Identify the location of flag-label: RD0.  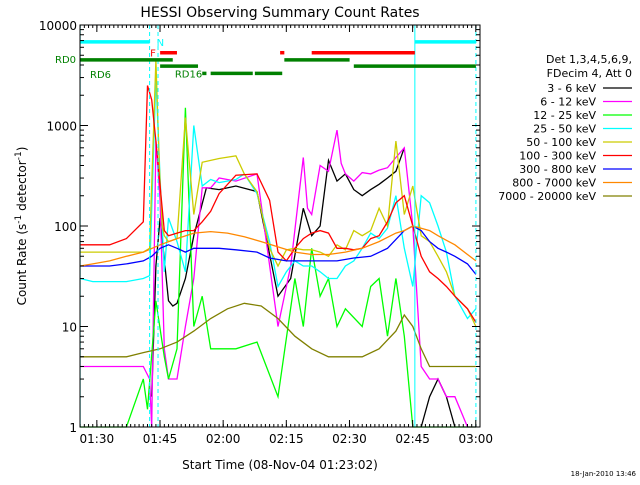
(65, 60).